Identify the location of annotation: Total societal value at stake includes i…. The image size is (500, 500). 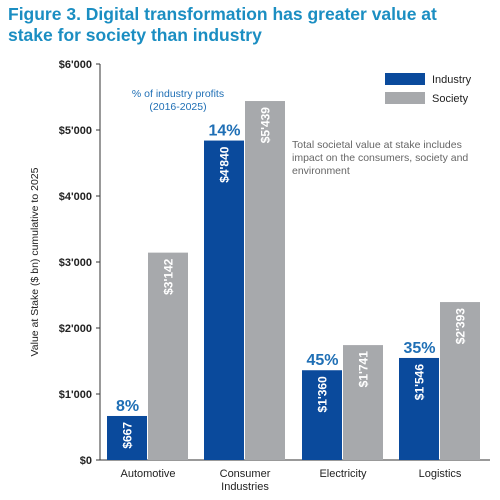
(380, 158).